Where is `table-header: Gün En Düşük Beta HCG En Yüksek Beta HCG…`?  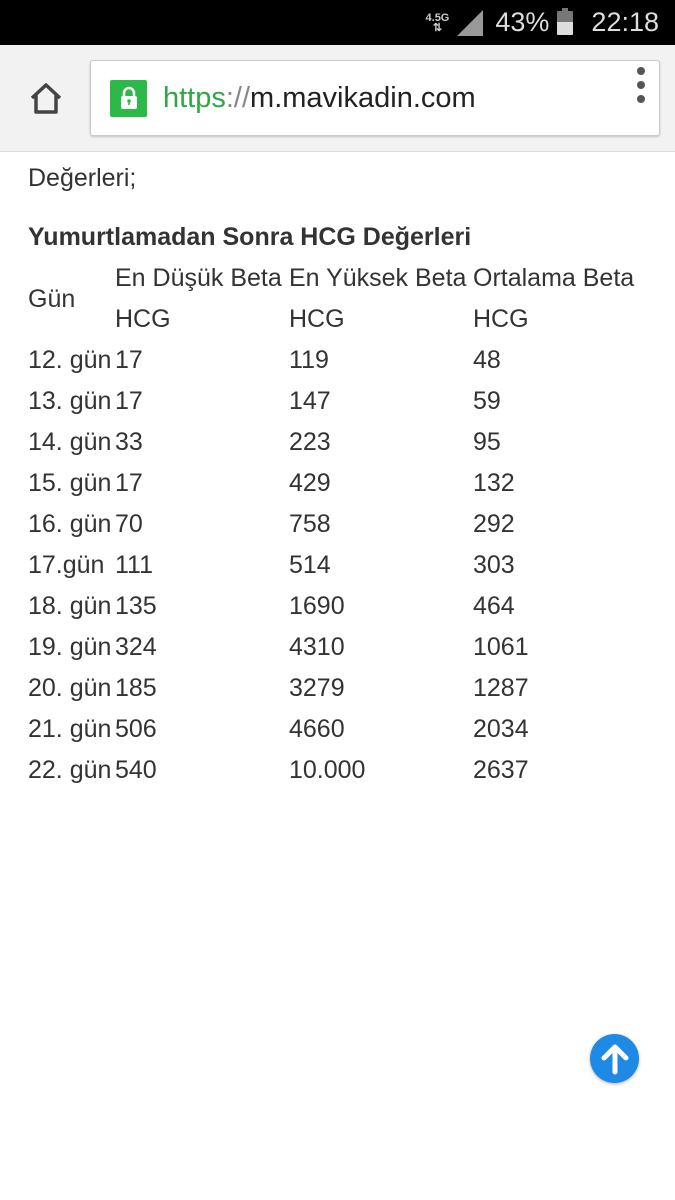 table-header: Gün En Düşük Beta HCG En Yüksek Beta HCG… is located at coordinates (335, 299).